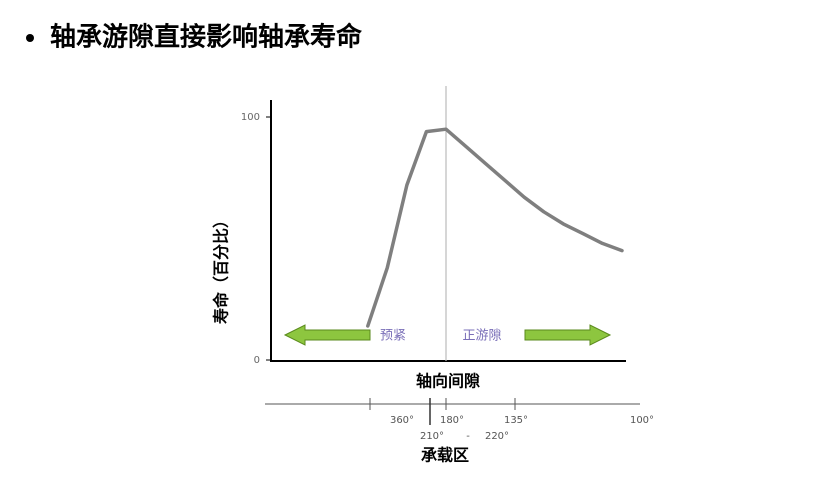 This screenshot has width=840, height=478. I want to click on scale-label: 180°, so click(452, 420).